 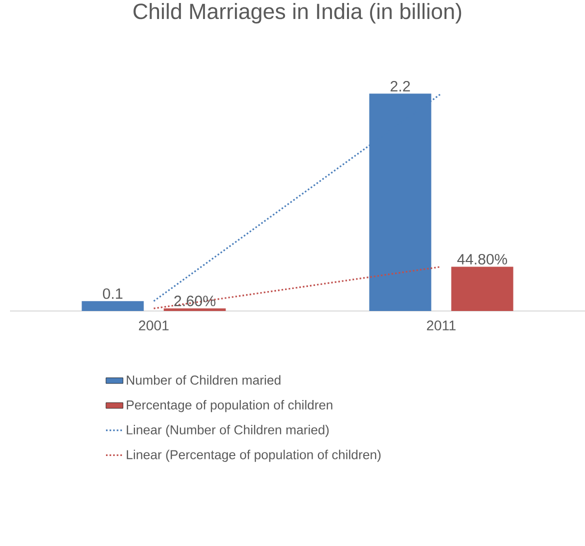 What do you see at coordinates (441, 325) in the screenshot?
I see `x-tick-label: 2011` at bounding box center [441, 325].